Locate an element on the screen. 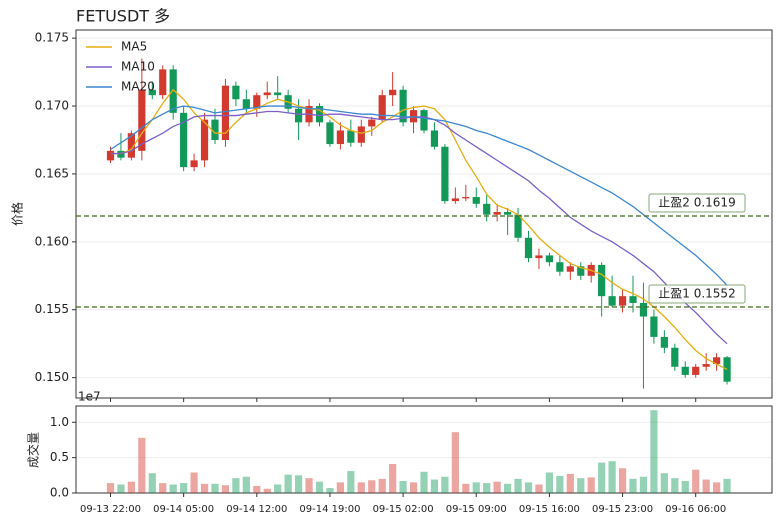  y-tick-label: 0.170 is located at coordinates (52, 106).